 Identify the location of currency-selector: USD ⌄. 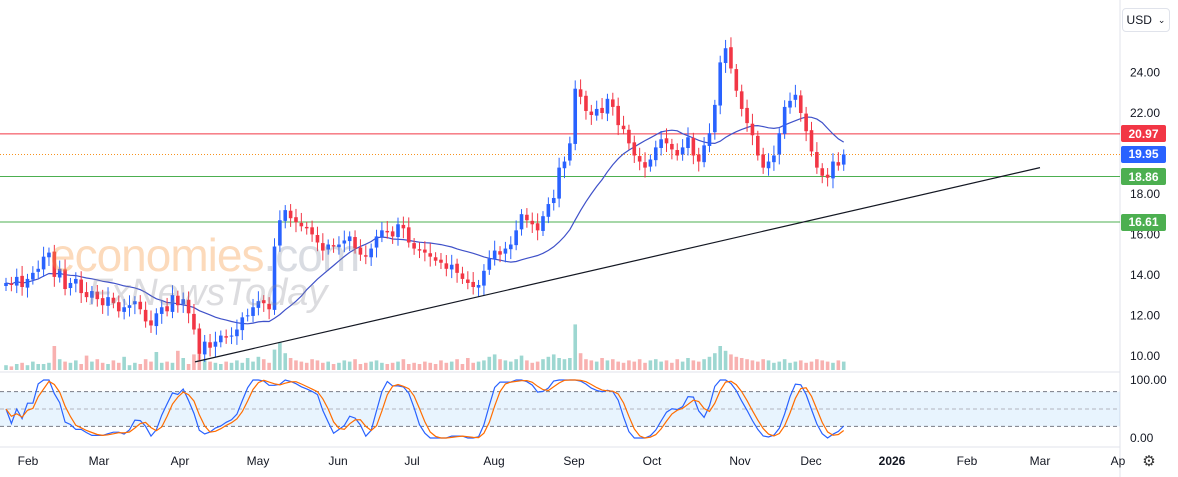
(1146, 20).